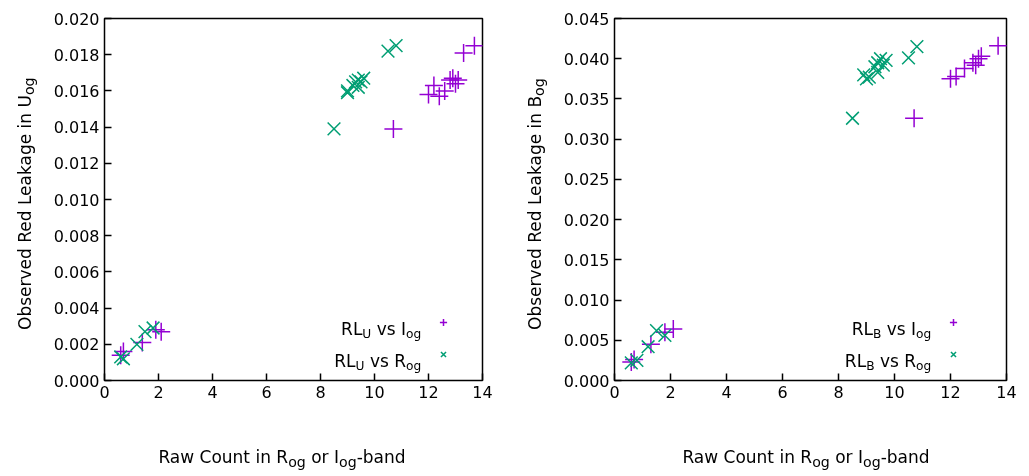 The image size is (1029, 476). I want to click on y-tick-label: 0.005, so click(586, 341).